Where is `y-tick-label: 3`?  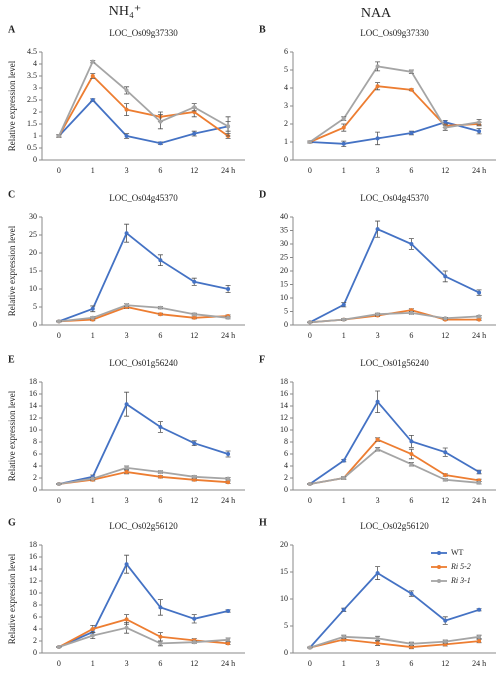 y-tick-label: 3 is located at coordinates (286, 105).